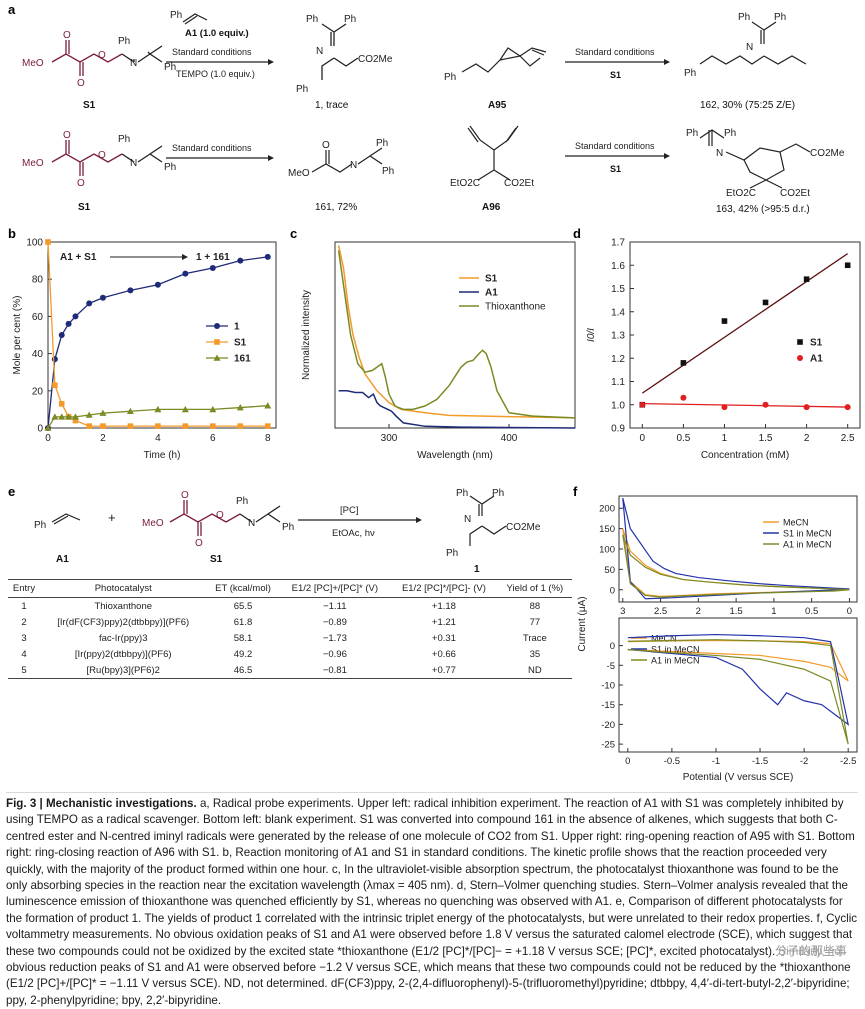 The width and height of the screenshot is (865, 1009). I want to click on y-tick-label: 20, so click(38, 391).